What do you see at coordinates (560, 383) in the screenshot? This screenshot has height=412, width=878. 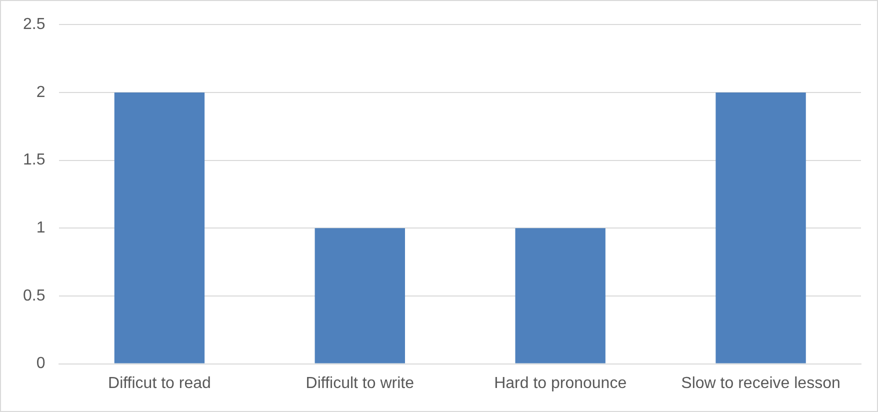 I see `x-tick-label: Hard to pronounce` at bounding box center [560, 383].